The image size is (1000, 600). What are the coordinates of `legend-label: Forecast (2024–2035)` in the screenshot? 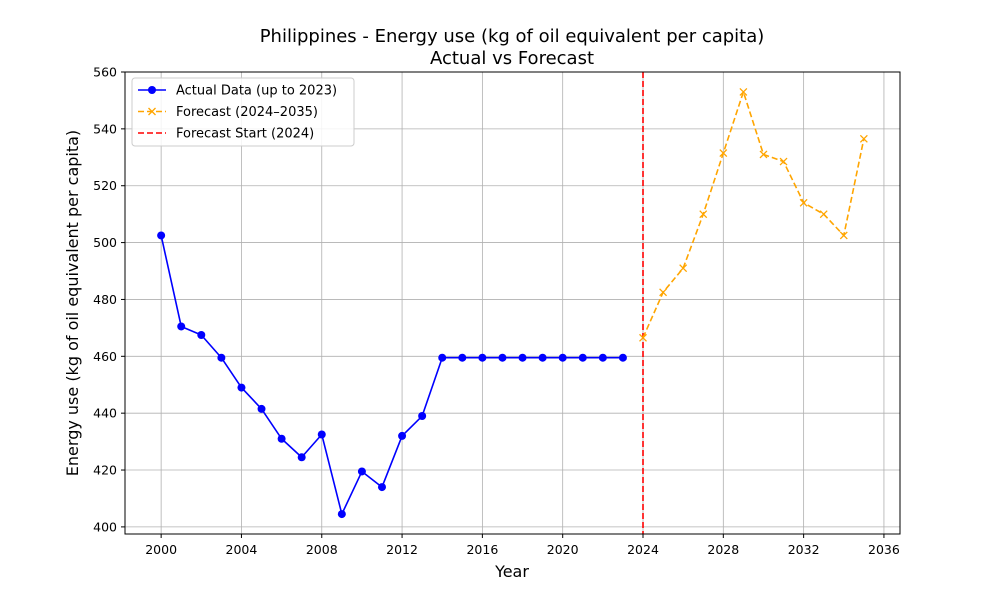 It's located at (247, 112).